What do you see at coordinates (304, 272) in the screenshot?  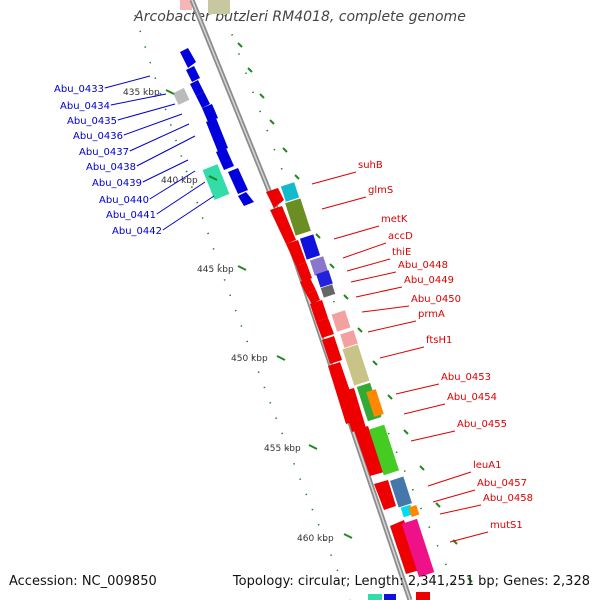 I see `gene-accd-arrow` at bounding box center [304, 272].